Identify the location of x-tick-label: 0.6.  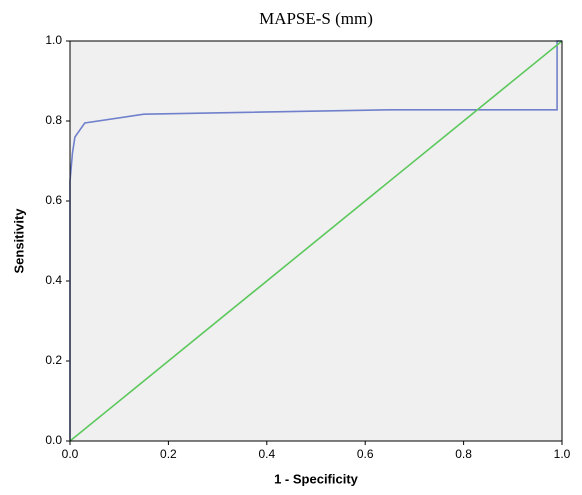
(365, 454).